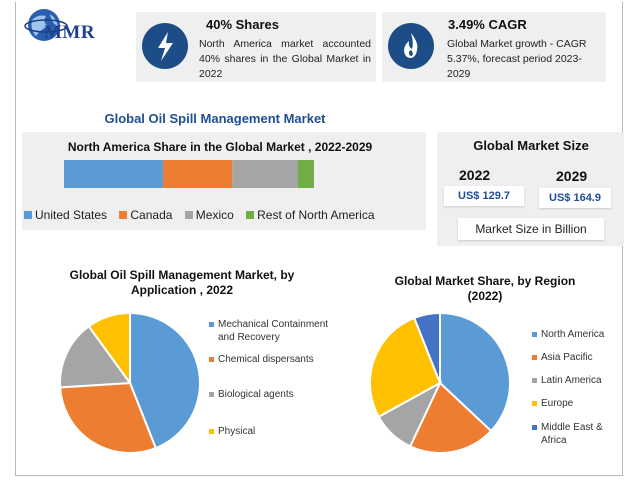 This screenshot has height=481, width=639. Describe the element at coordinates (188, 215) in the screenshot. I see `legend-swatch-mexico` at that location.